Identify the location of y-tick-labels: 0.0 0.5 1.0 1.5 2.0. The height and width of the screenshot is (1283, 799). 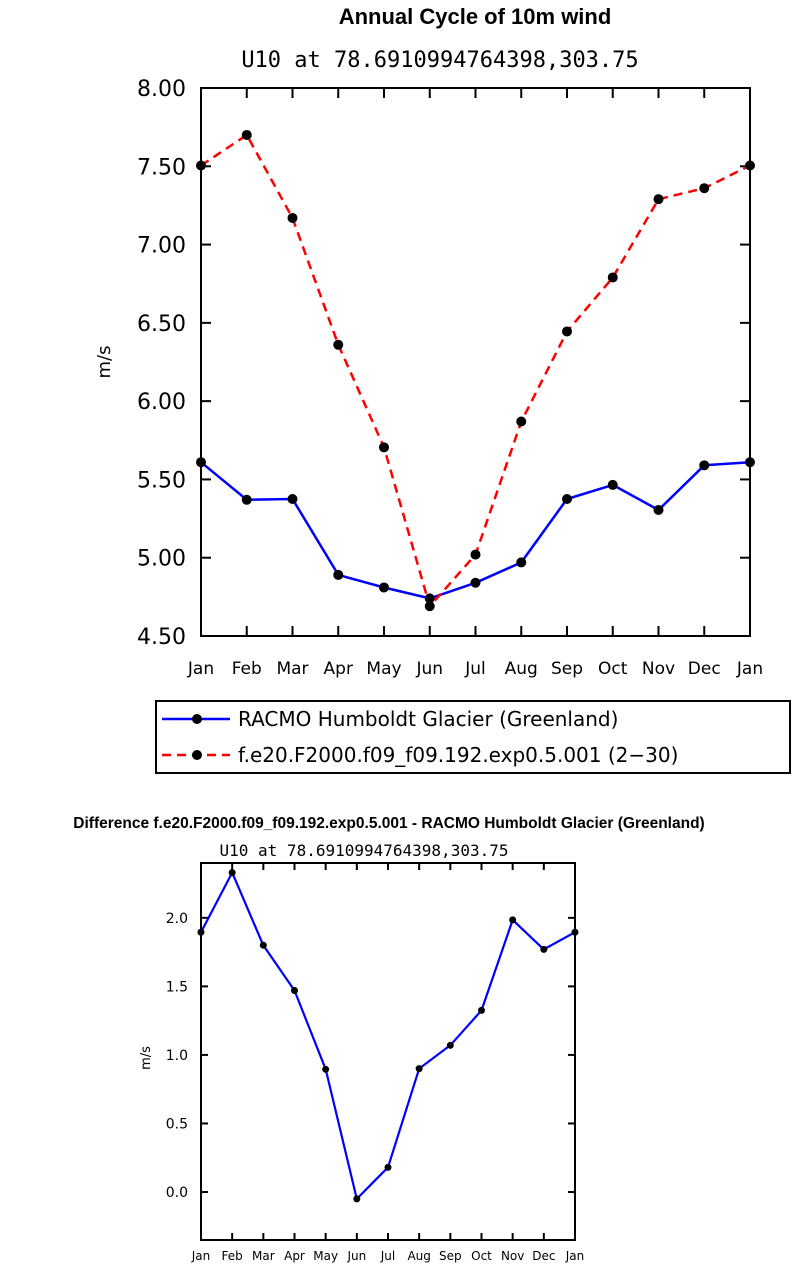
(177, 1056).